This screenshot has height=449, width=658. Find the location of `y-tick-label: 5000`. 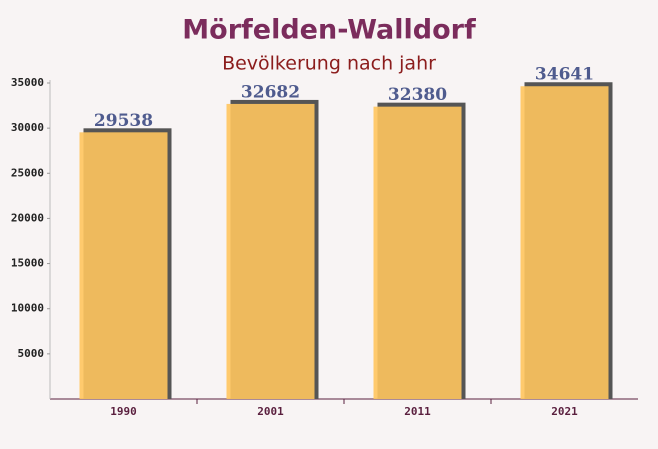

y-tick-label: 5000 is located at coordinates (31, 353).